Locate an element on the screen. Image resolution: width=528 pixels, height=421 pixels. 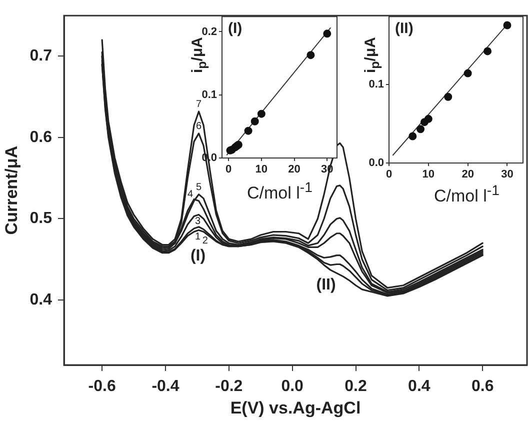
y-axis-title: Current/μA is located at coordinates (11, 190).